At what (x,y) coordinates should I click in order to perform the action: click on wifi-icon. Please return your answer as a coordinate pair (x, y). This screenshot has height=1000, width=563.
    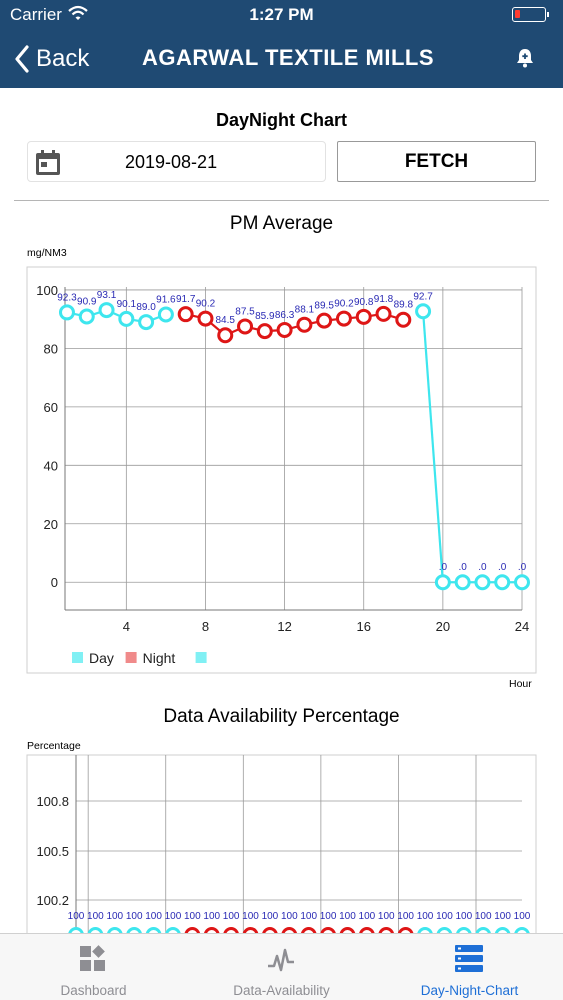
    Looking at the image, I should click on (78, 15).